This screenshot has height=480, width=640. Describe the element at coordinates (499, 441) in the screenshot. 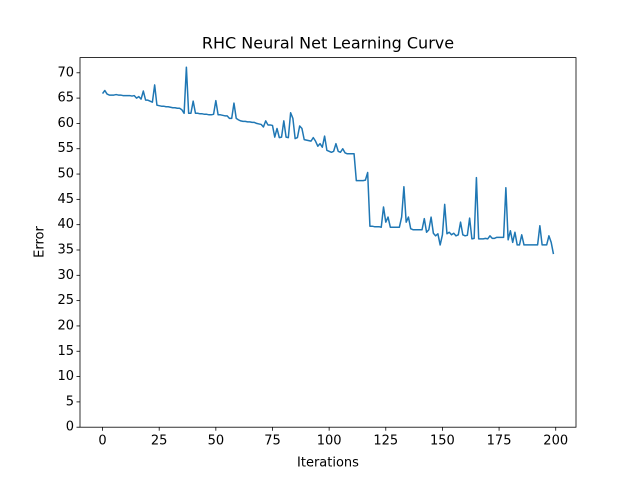

I see `x-tick-label: 175` at that location.